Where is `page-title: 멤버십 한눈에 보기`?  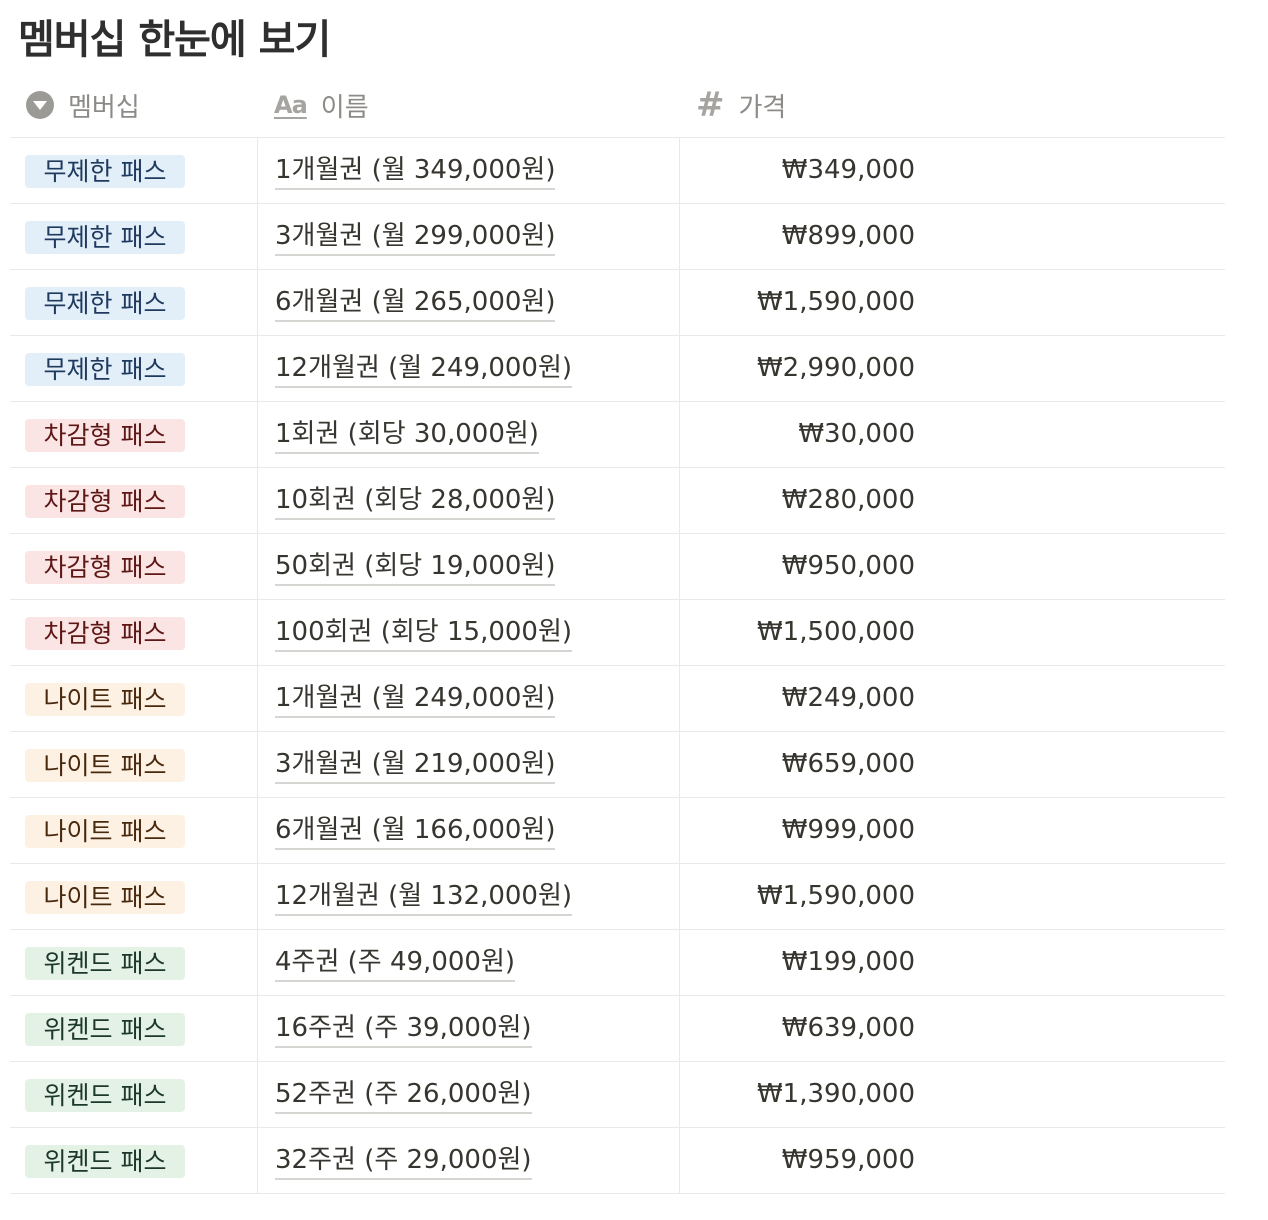
page-title: 멤버십 한눈에 보기 is located at coordinates (174, 40).